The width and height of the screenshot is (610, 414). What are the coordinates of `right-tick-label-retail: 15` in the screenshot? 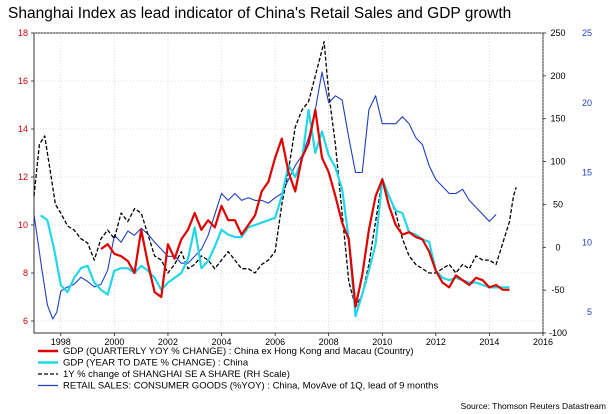 It's located at (587, 173).